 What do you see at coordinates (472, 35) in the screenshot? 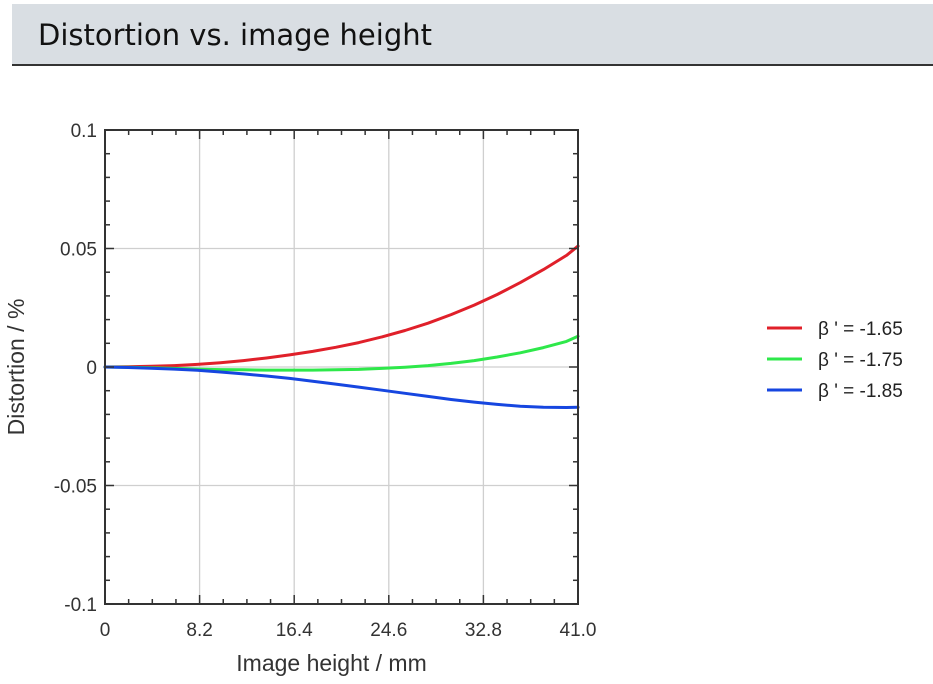
I see `page-header: Distortion vs. image height` at bounding box center [472, 35].